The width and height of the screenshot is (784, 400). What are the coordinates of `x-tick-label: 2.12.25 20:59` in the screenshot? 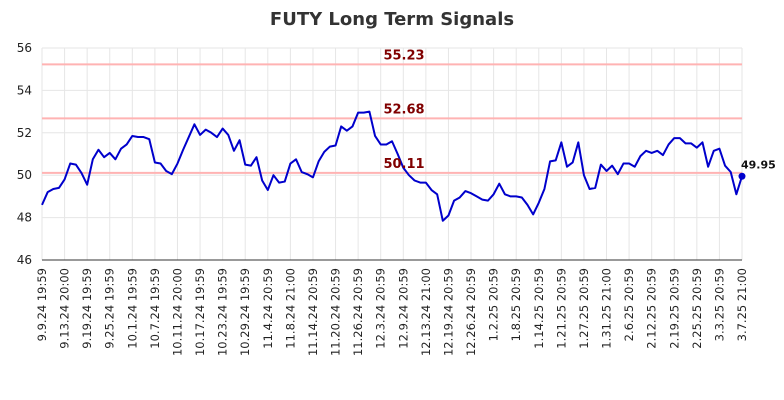 It's located at (652, 308).